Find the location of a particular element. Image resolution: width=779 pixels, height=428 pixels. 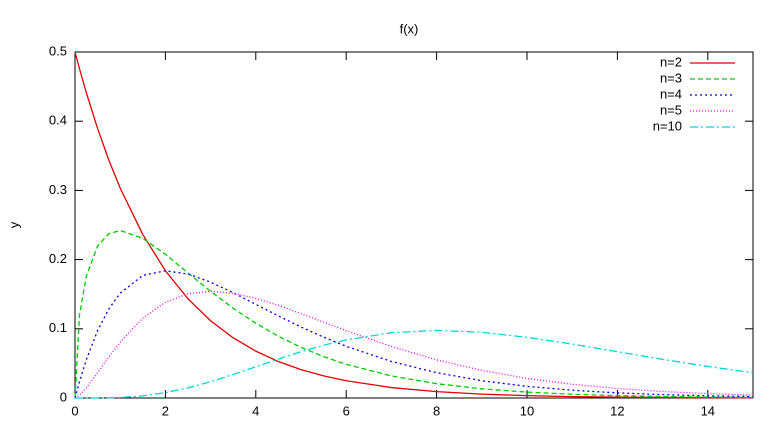

y-tick-label: 0.1 is located at coordinates (58, 327).